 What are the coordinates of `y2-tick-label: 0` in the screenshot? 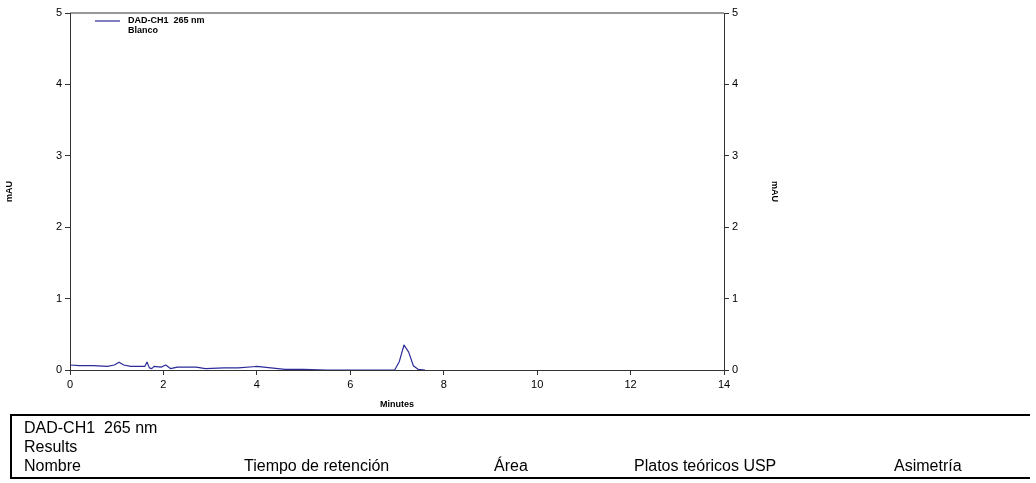 It's located at (735, 369).